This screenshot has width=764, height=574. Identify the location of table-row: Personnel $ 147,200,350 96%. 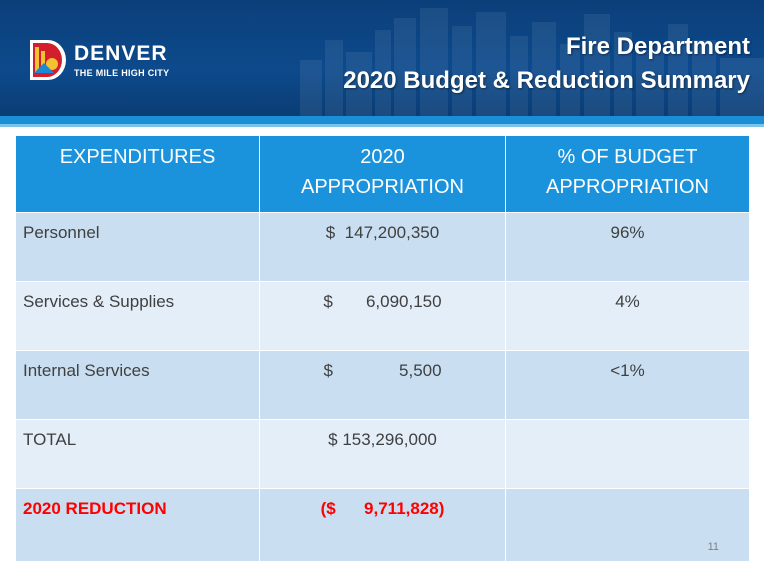
(382, 247).